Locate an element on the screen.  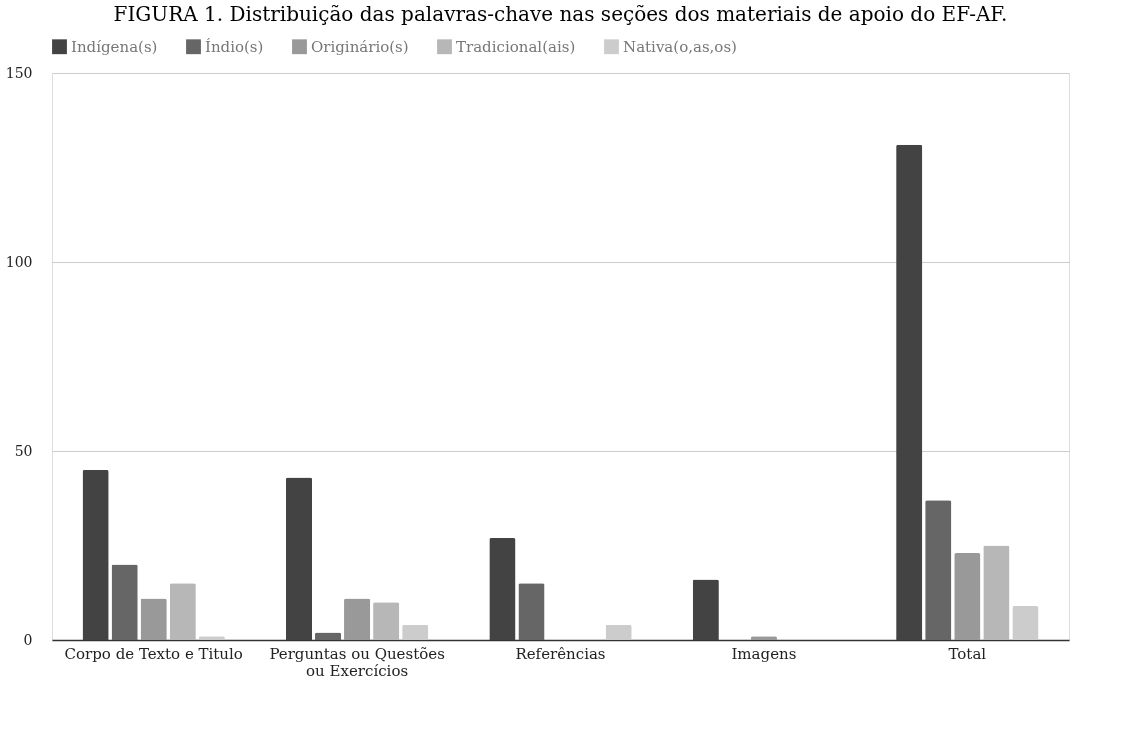
y-tick-label: 150 is located at coordinates (19, 72).